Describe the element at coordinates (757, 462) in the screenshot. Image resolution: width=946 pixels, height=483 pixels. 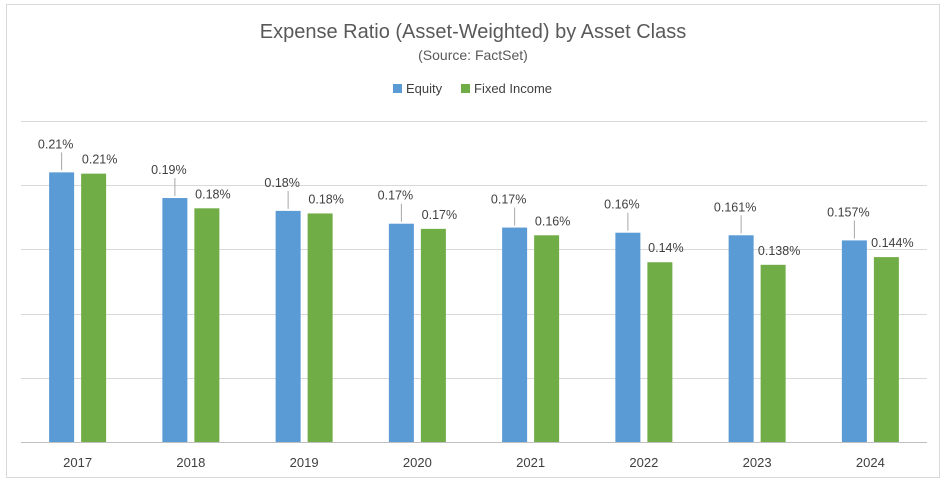
I see `x-tick-label: 2023` at that location.